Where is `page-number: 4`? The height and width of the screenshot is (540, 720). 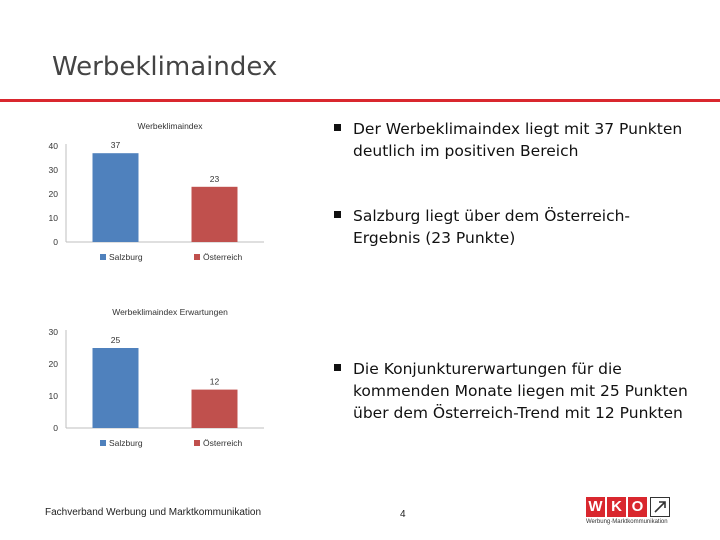 page-number: 4 is located at coordinates (403, 514).